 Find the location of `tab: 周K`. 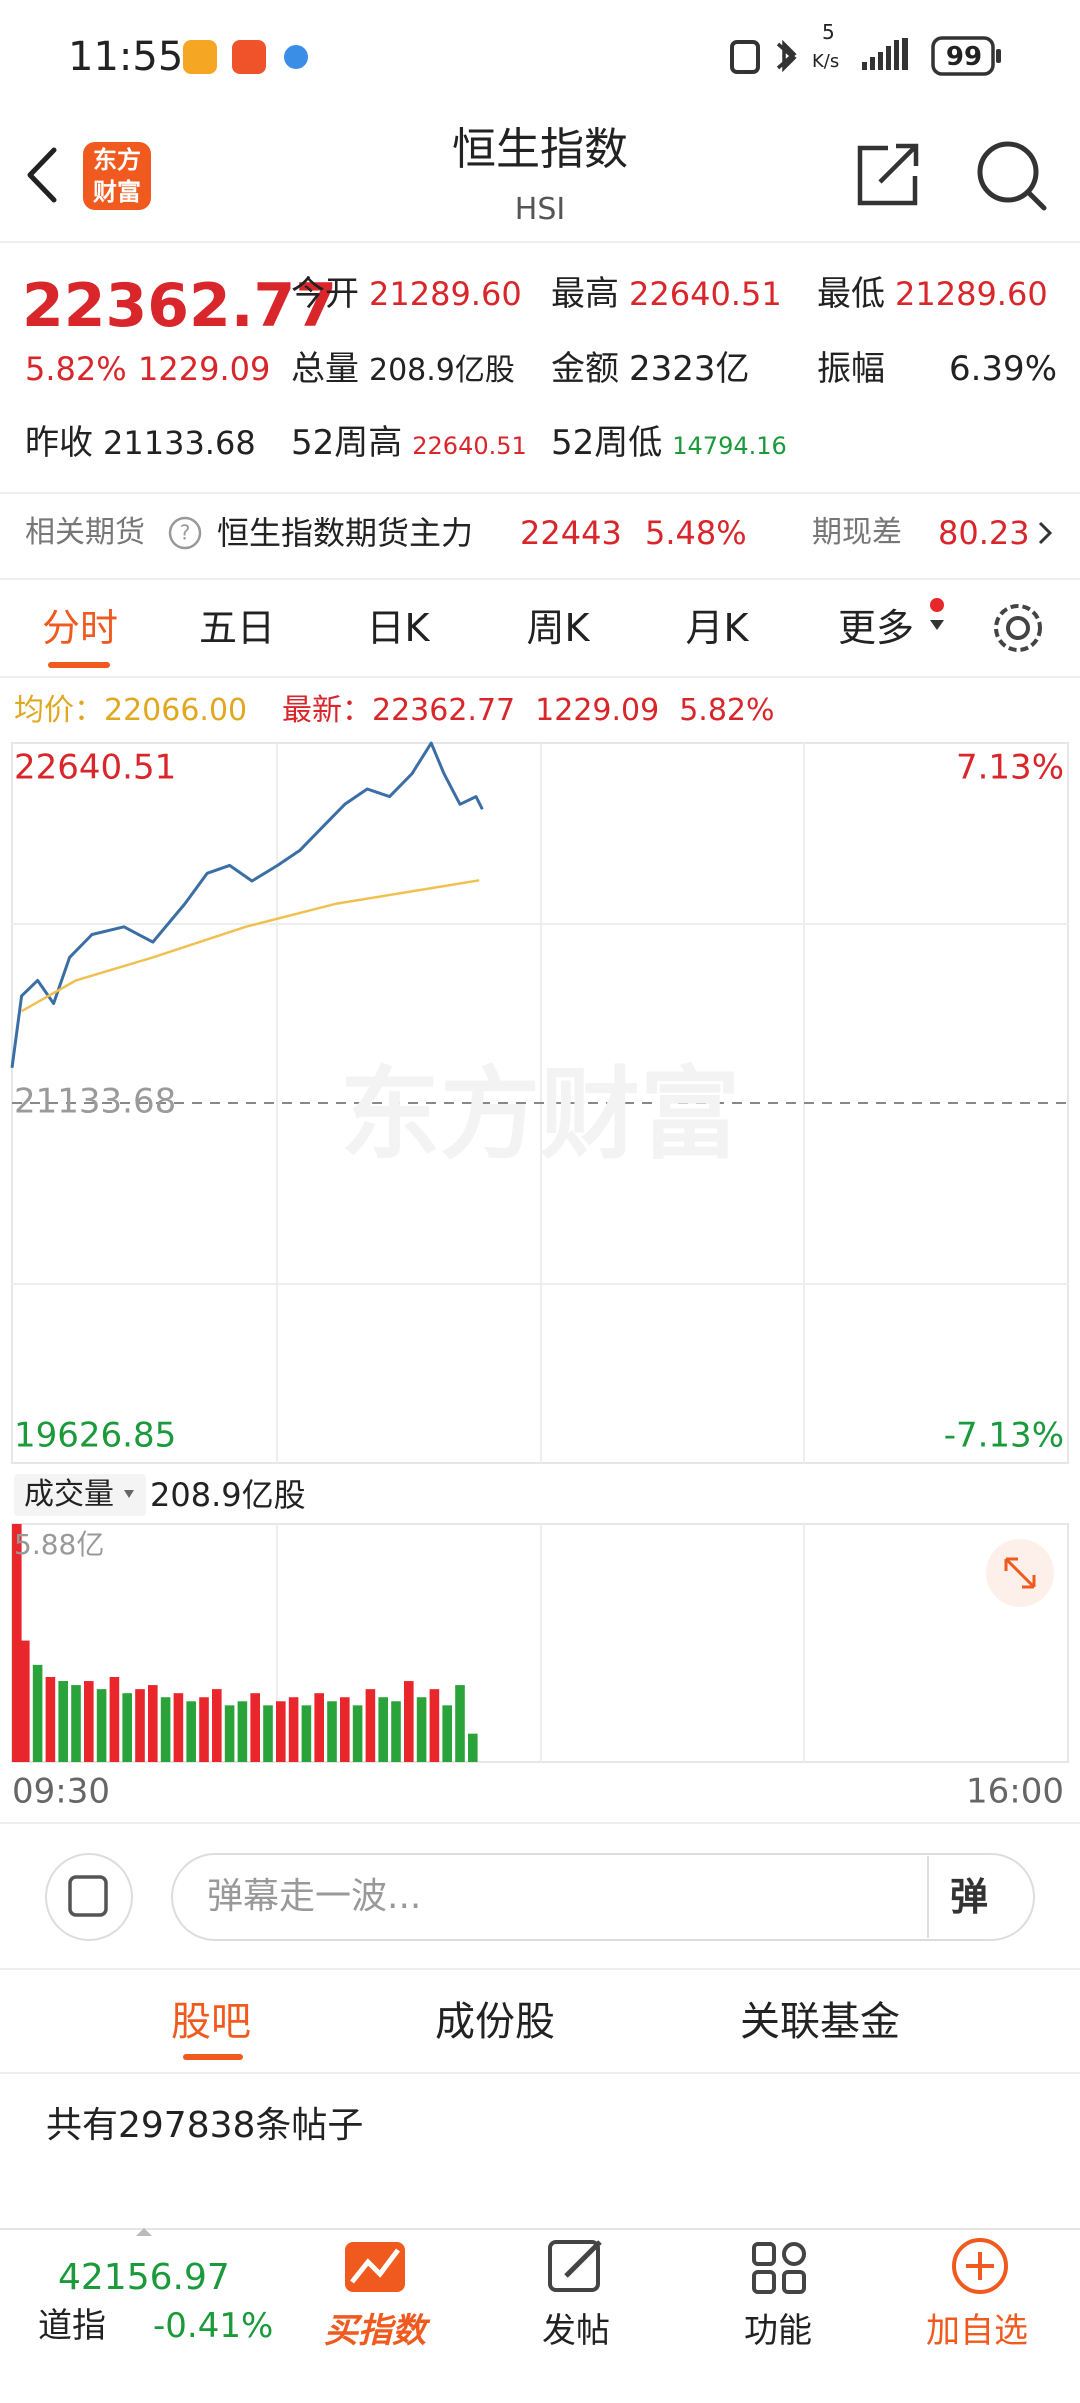

tab: 周K is located at coordinates (558, 628).